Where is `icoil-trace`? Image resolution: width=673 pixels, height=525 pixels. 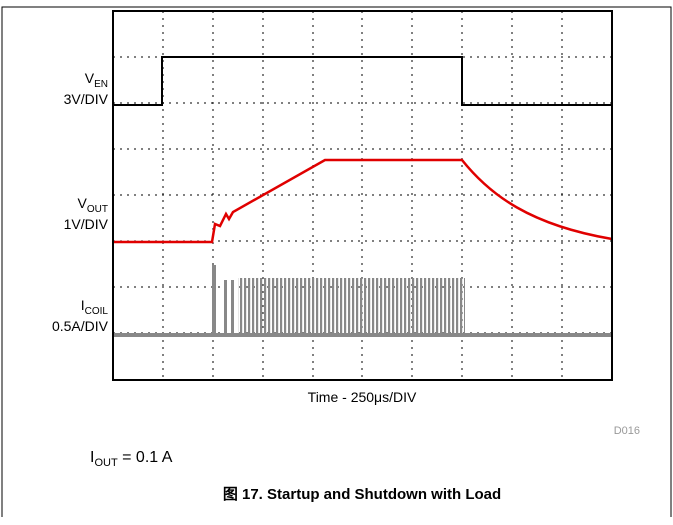 icoil-trace is located at coordinates (362, 301).